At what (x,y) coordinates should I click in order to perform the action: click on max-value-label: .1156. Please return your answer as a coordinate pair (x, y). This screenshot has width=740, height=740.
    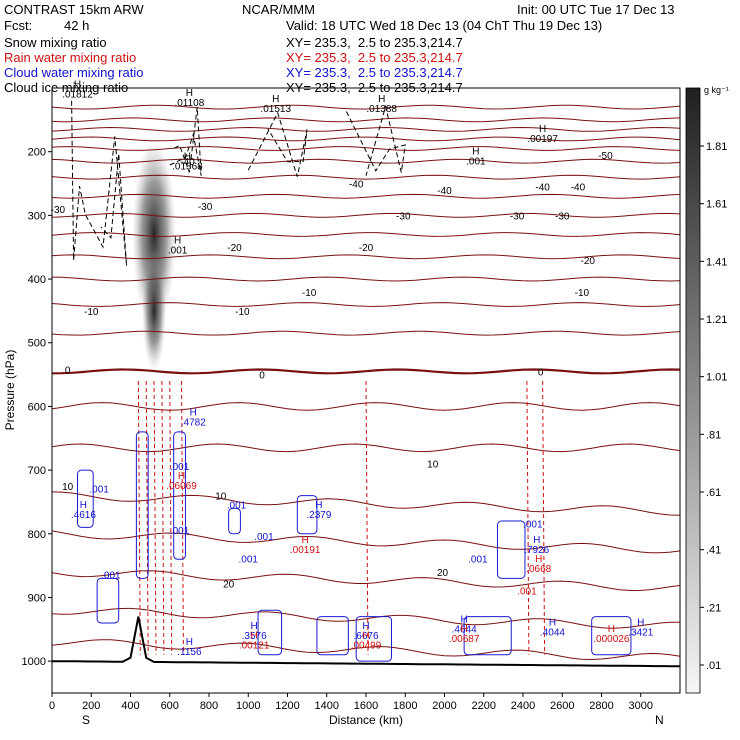
    Looking at the image, I should click on (189, 652).